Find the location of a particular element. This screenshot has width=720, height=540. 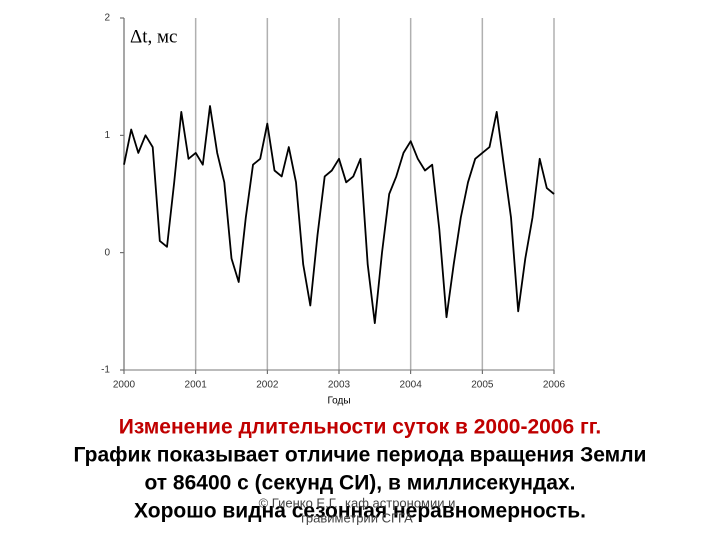

y-tick-label: 1 is located at coordinates (107, 135).